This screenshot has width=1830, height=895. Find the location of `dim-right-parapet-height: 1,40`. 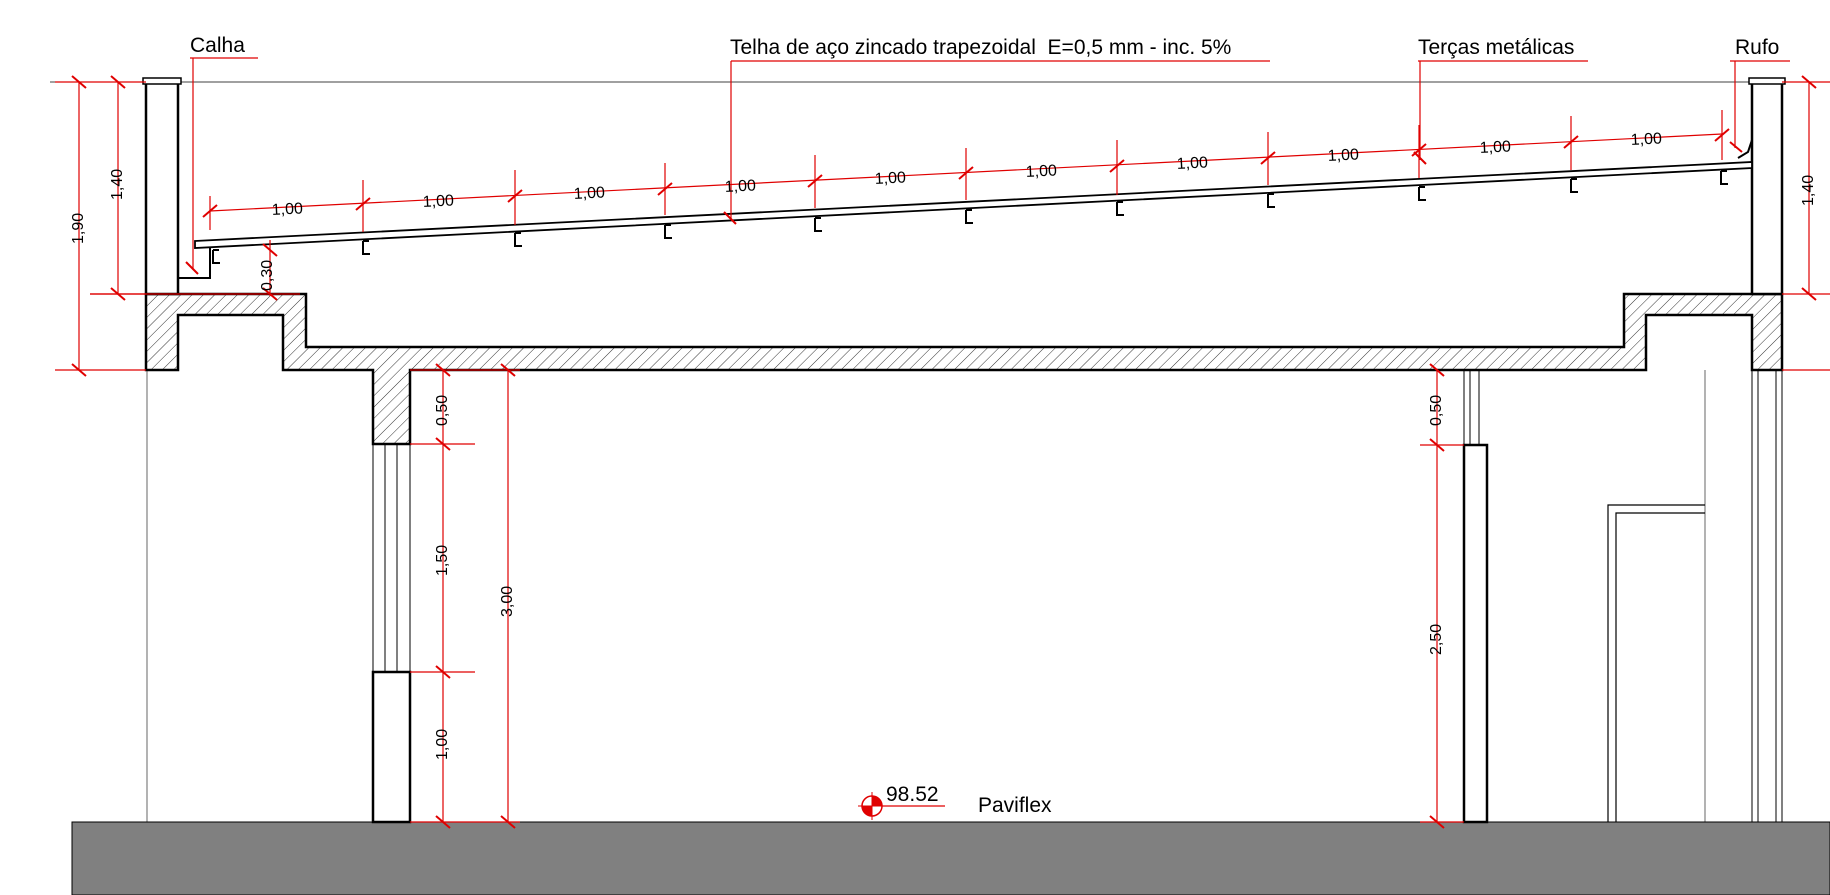

dim-right-parapet-height: 1,40 is located at coordinates (1808, 190).